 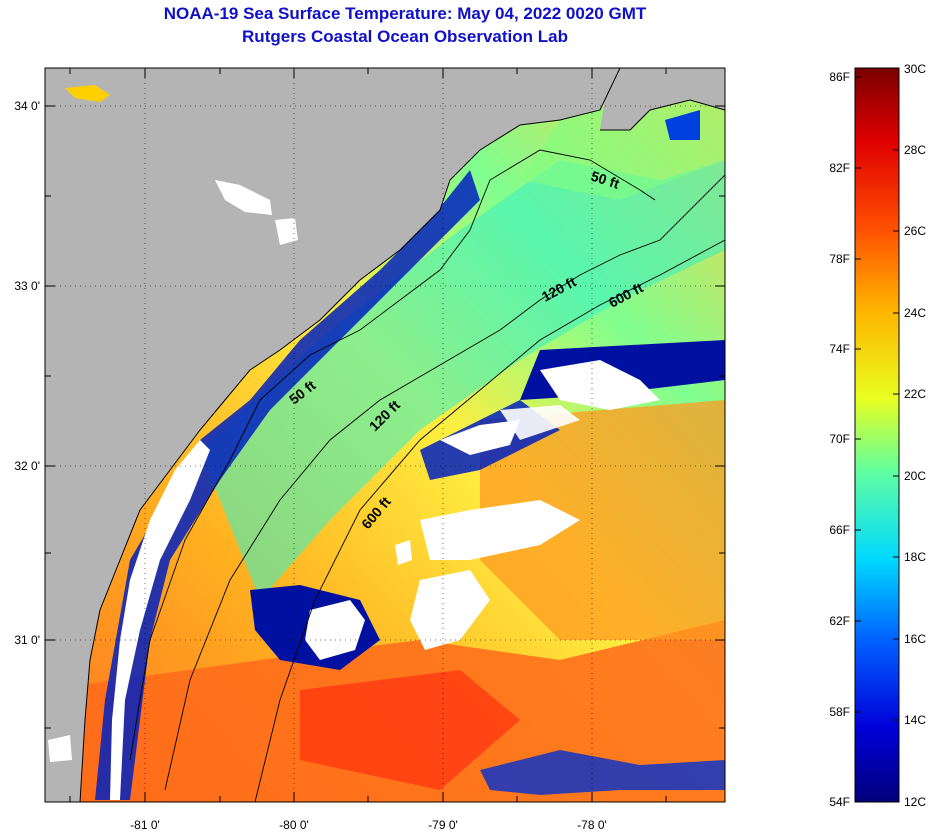 What do you see at coordinates (877, 398) in the screenshot?
I see `colorbar-ticks` at bounding box center [877, 398].